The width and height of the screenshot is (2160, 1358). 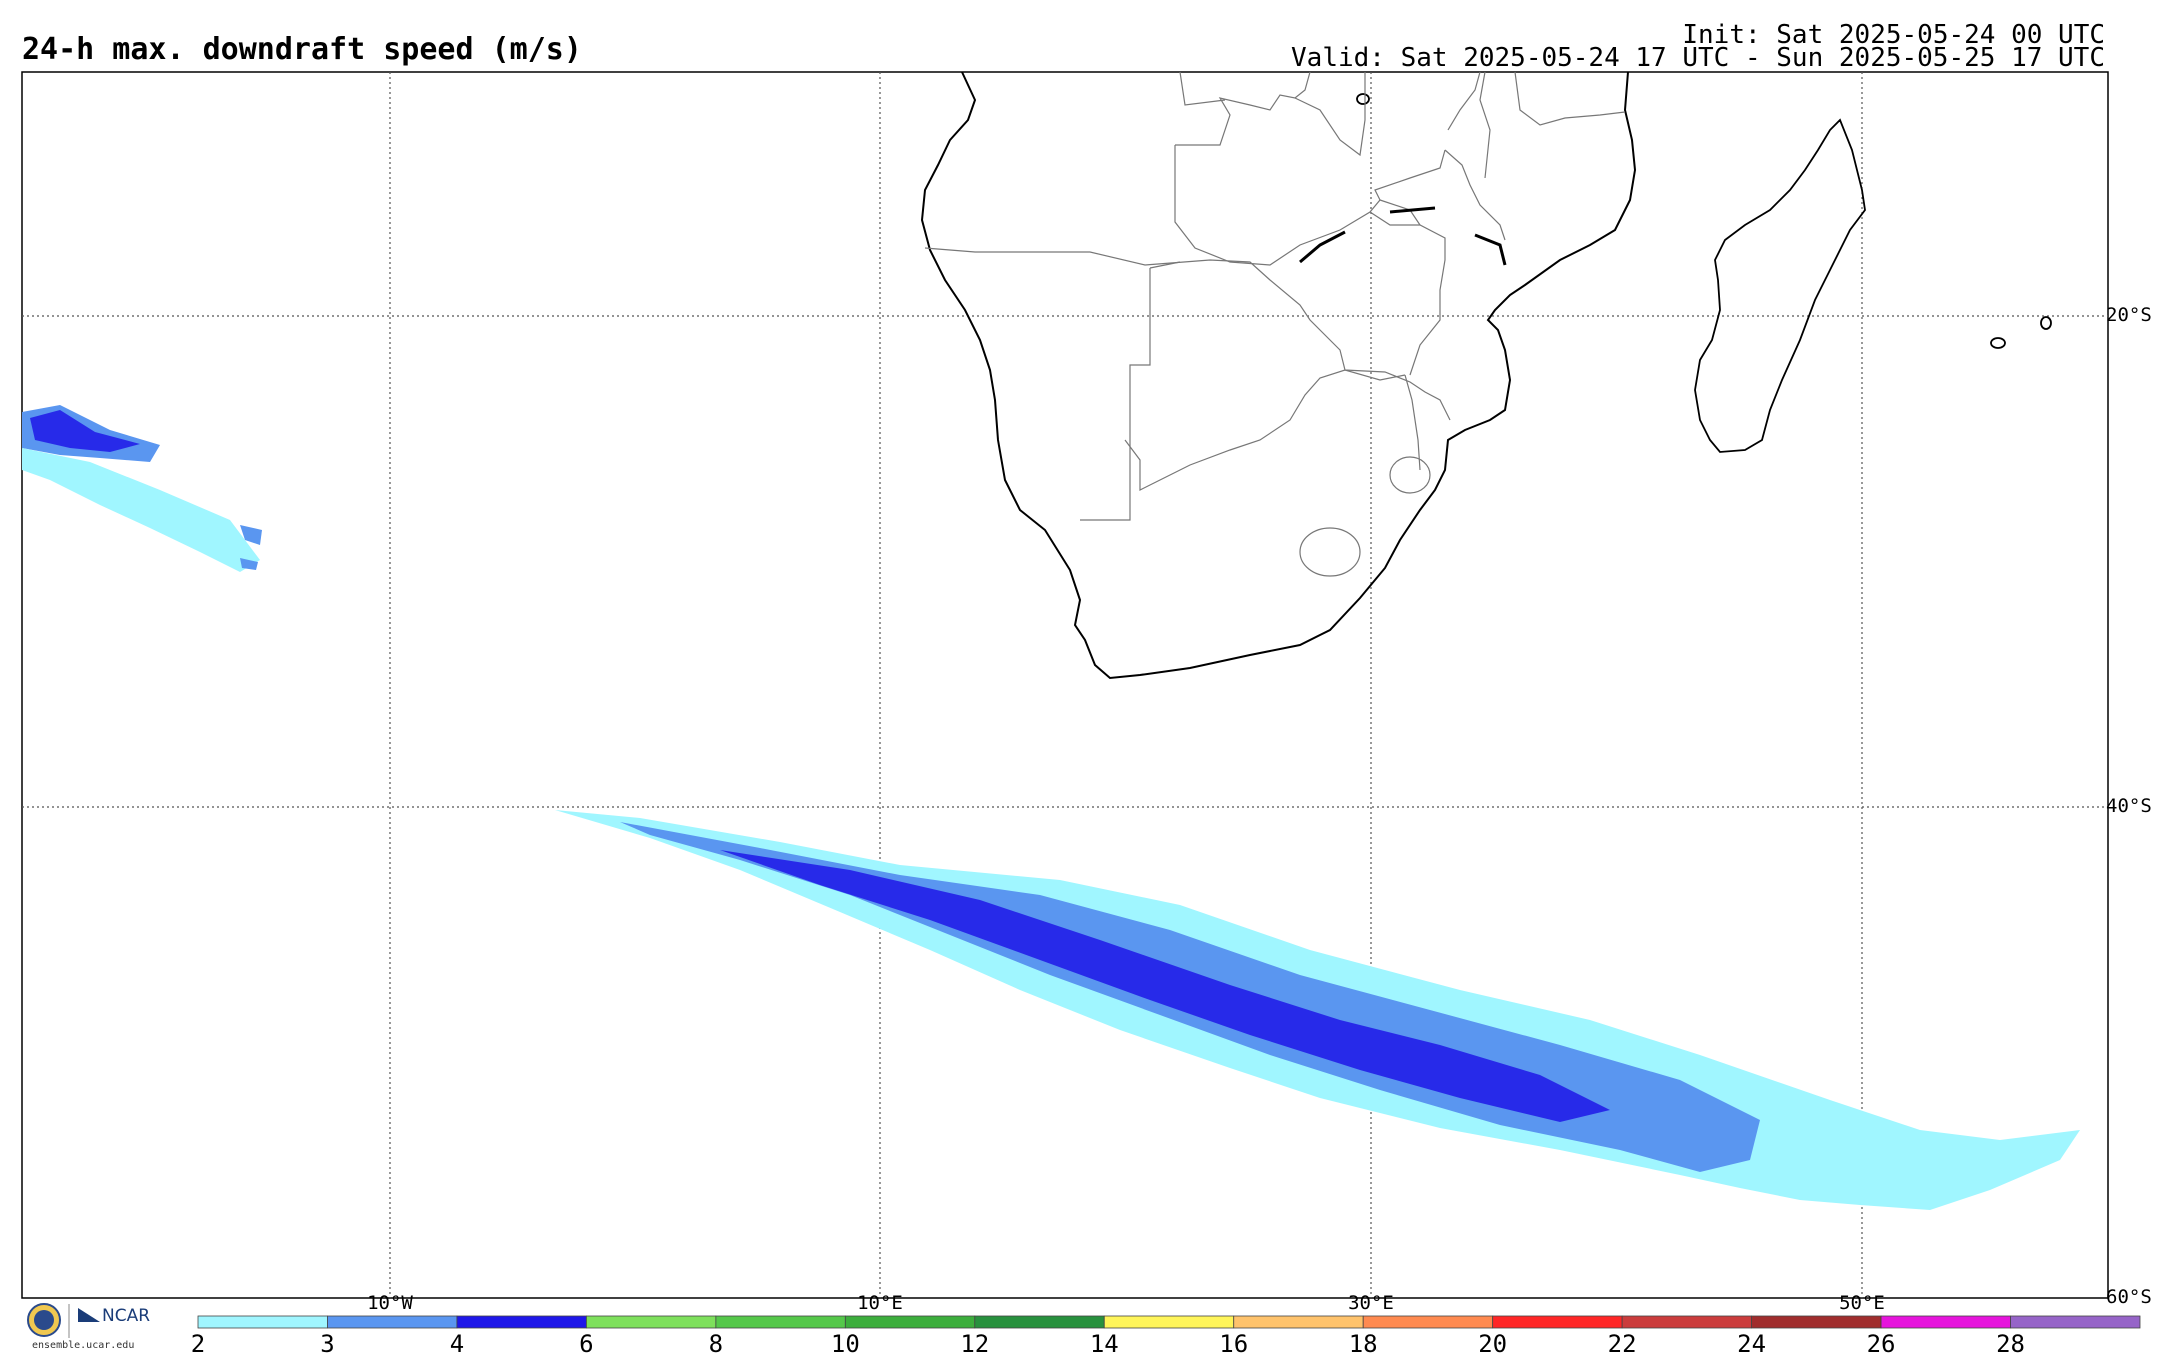 I want to click on colorbar-label: 20, so click(x=1493, y=1344).